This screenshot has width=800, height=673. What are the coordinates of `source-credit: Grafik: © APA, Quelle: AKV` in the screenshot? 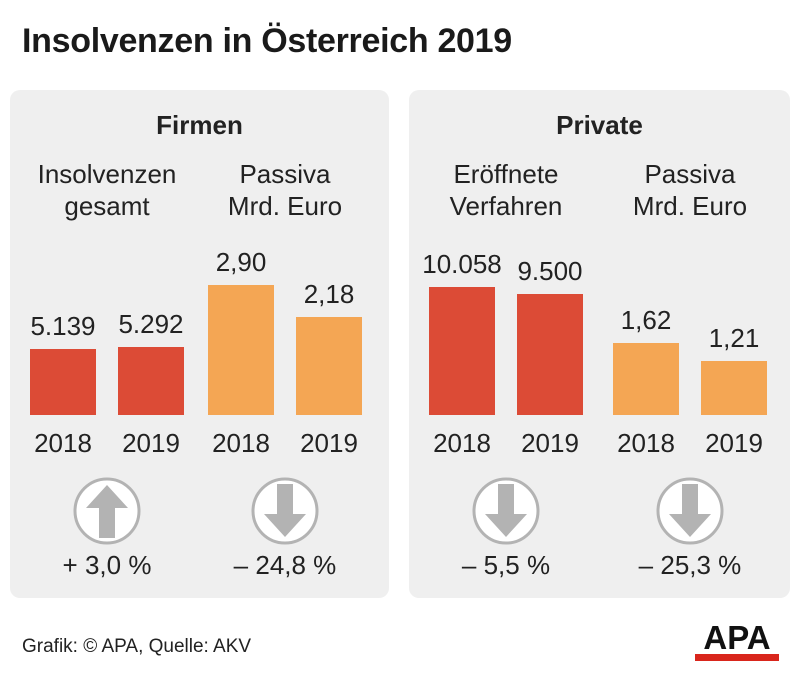 It's located at (137, 646).